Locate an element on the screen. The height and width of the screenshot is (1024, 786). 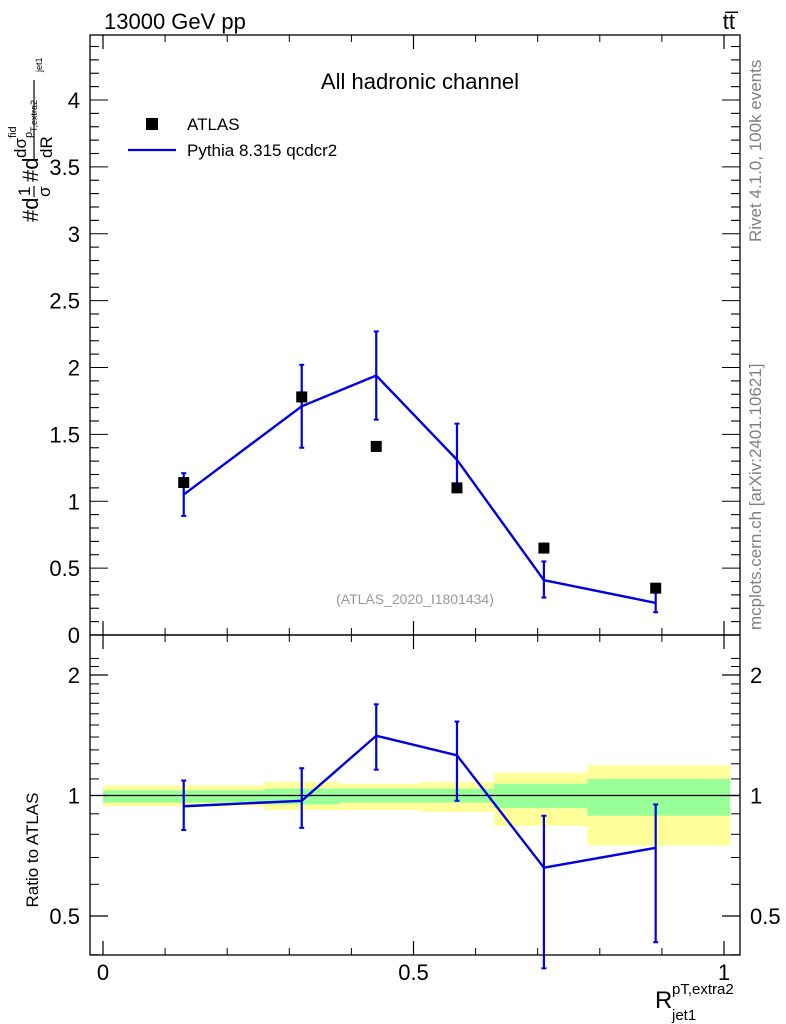
rivet-version-label: Rivet 4.1.0, 100k events is located at coordinates (755, 151).